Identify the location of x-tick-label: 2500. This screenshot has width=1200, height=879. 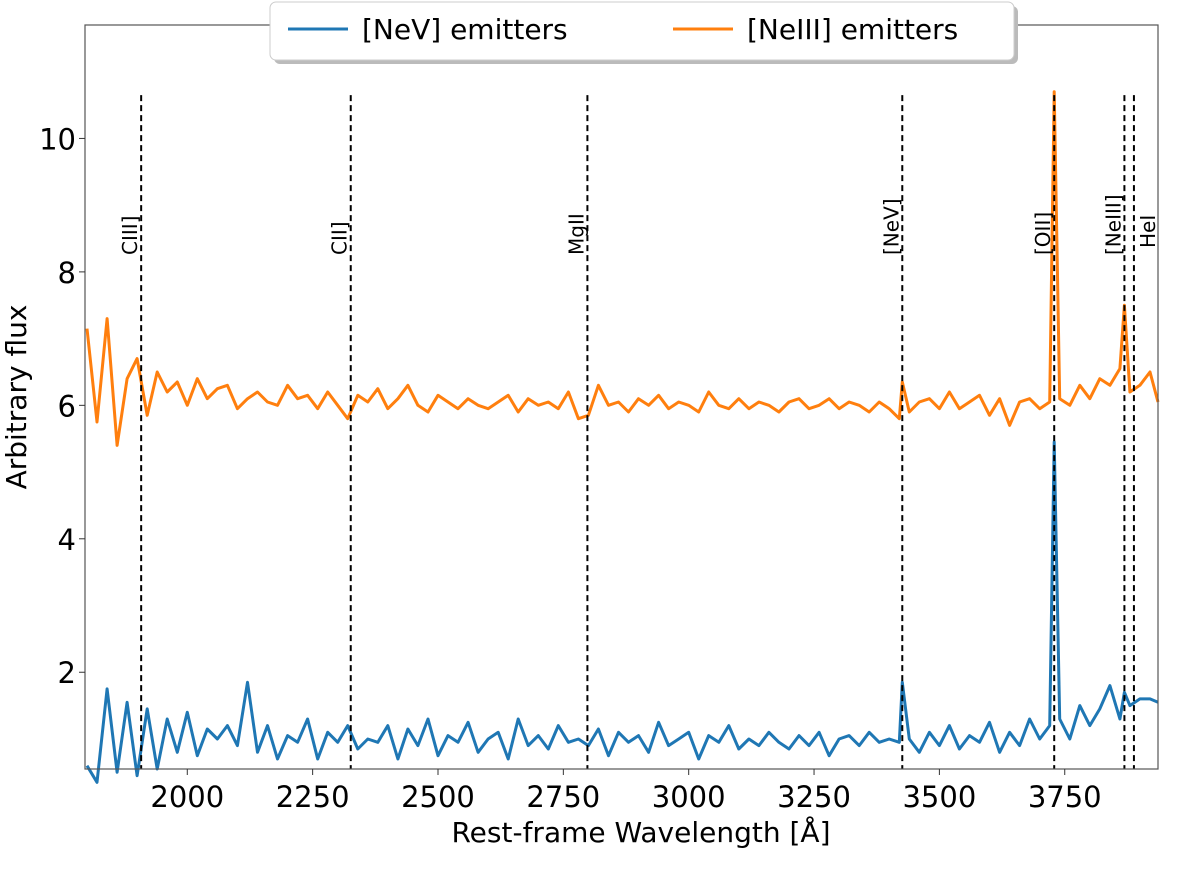
(438, 797).